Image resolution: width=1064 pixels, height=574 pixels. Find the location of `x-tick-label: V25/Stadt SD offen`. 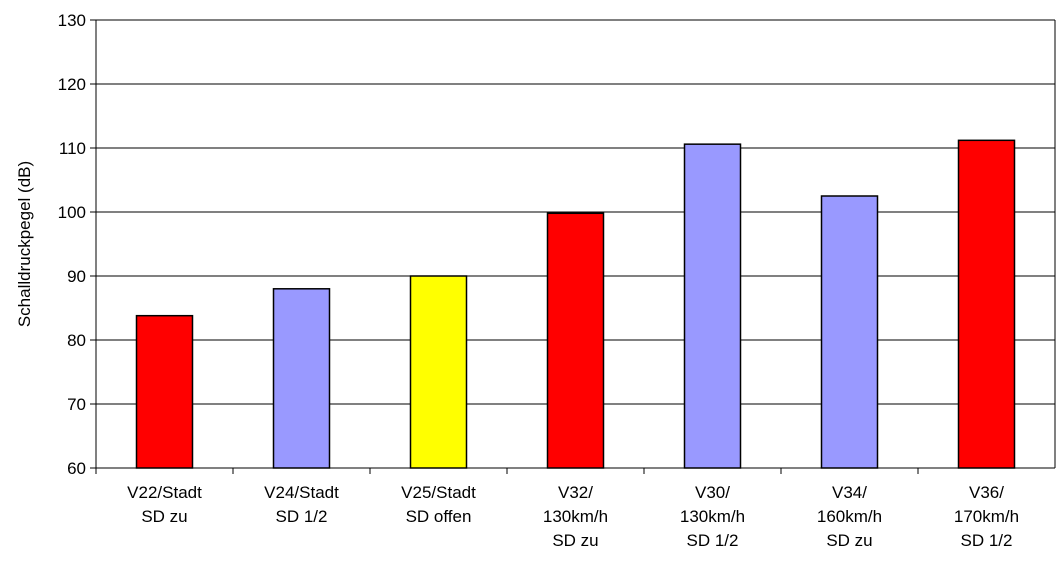

x-tick-label: V25/Stadt SD offen is located at coordinates (438, 504).